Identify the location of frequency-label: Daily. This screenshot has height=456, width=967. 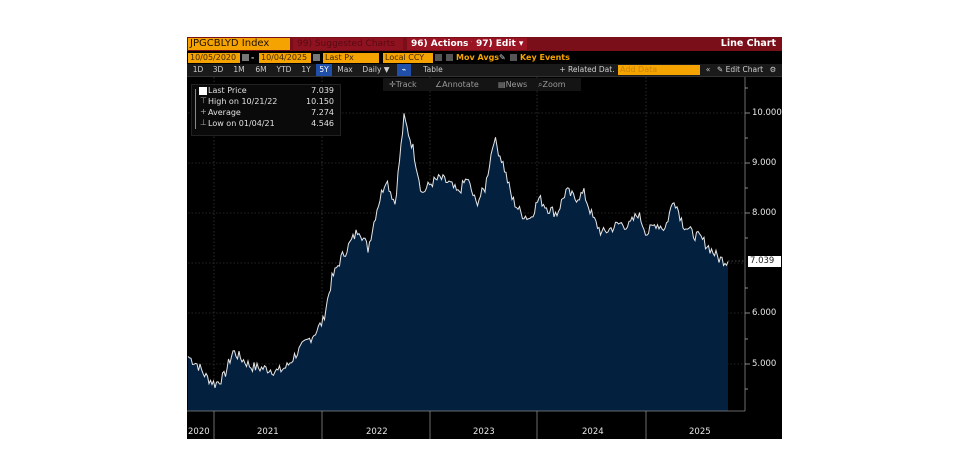
(372, 69).